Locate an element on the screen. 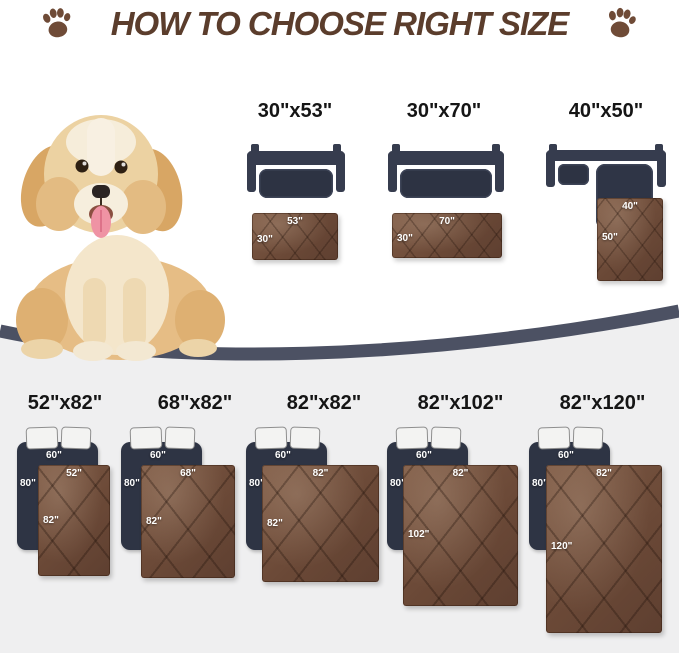  dog-photo is located at coordinates (120, 238).